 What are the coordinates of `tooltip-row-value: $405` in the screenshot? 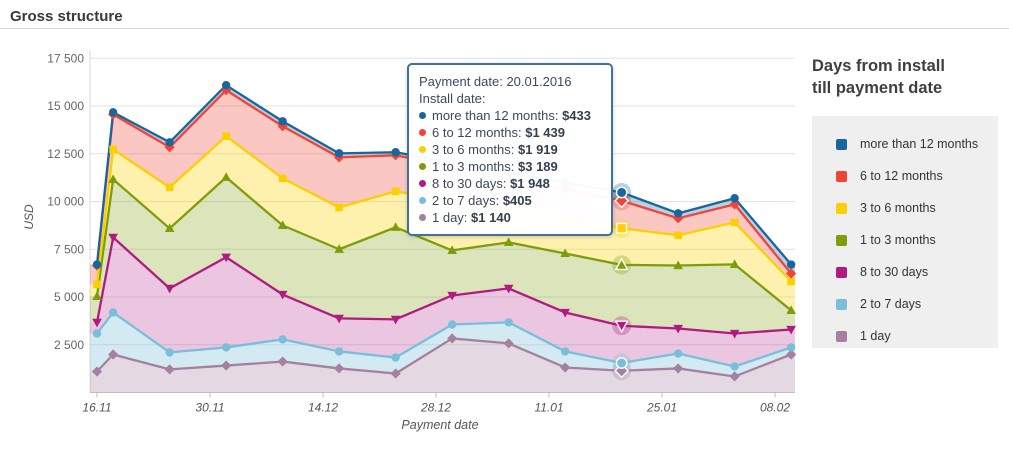 It's located at (517, 200).